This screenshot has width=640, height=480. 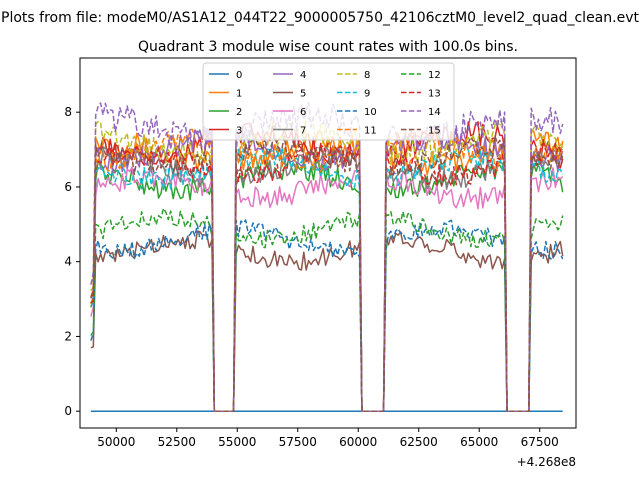 What do you see at coordinates (237, 442) in the screenshot?
I see `x-tick-label: 55000` at bounding box center [237, 442].